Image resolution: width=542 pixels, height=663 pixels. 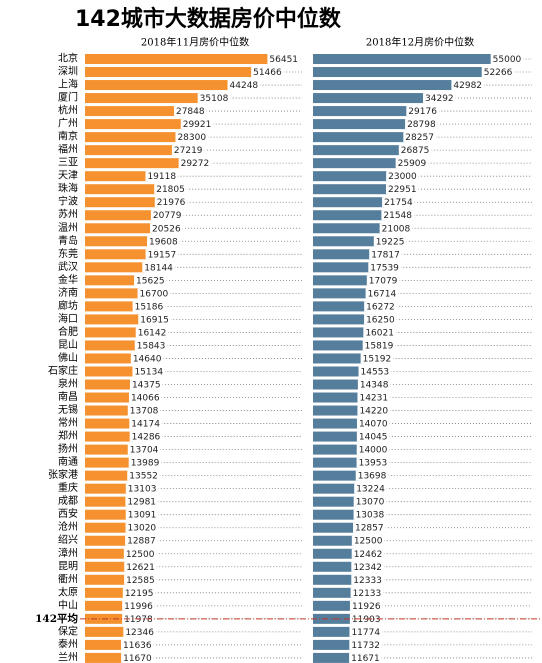 I want to click on value-label: 15625, so click(x=150, y=281).